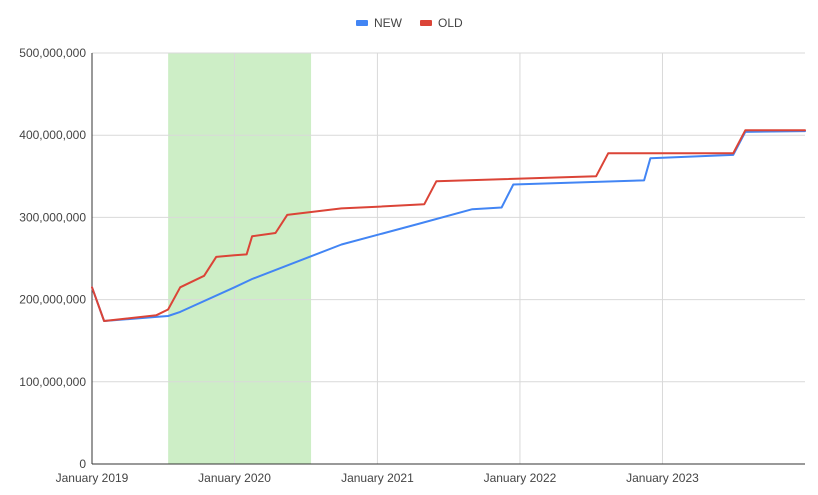  What do you see at coordinates (52, 135) in the screenshot?
I see `y-tick-label: 400,000,000` at bounding box center [52, 135].